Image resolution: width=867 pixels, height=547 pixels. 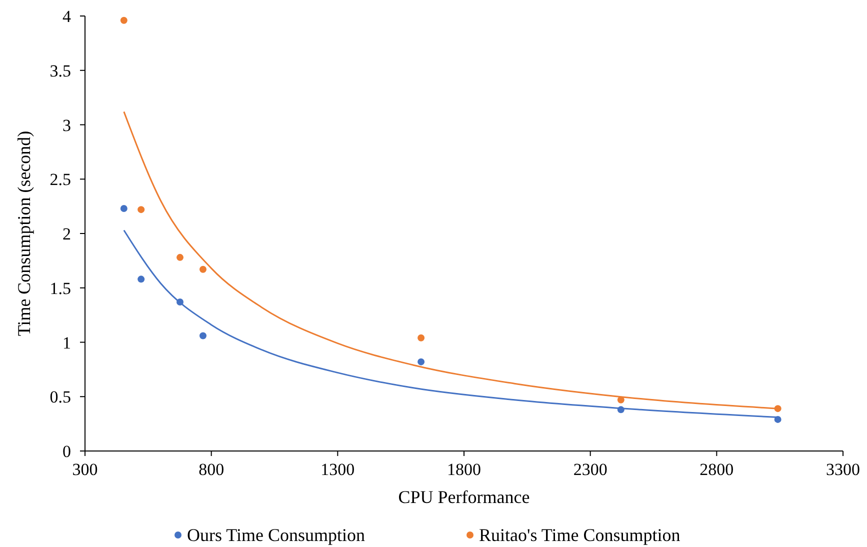 I want to click on x-tick-label: 800, so click(x=211, y=469).